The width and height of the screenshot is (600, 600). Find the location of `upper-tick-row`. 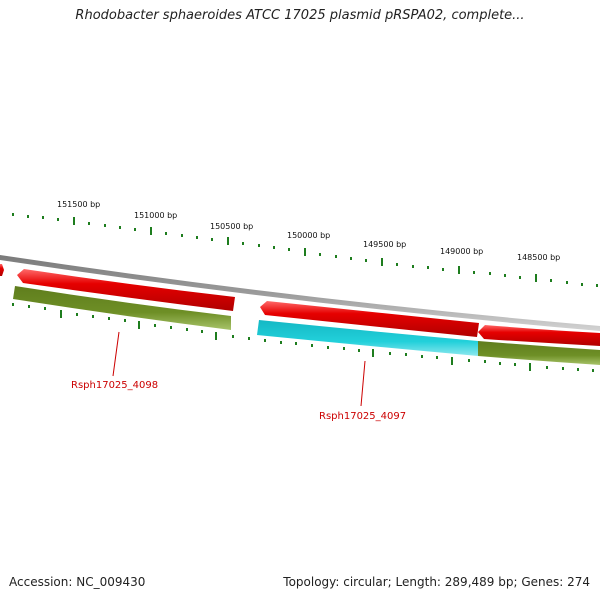

upper-tick-row is located at coordinates (305, 250).